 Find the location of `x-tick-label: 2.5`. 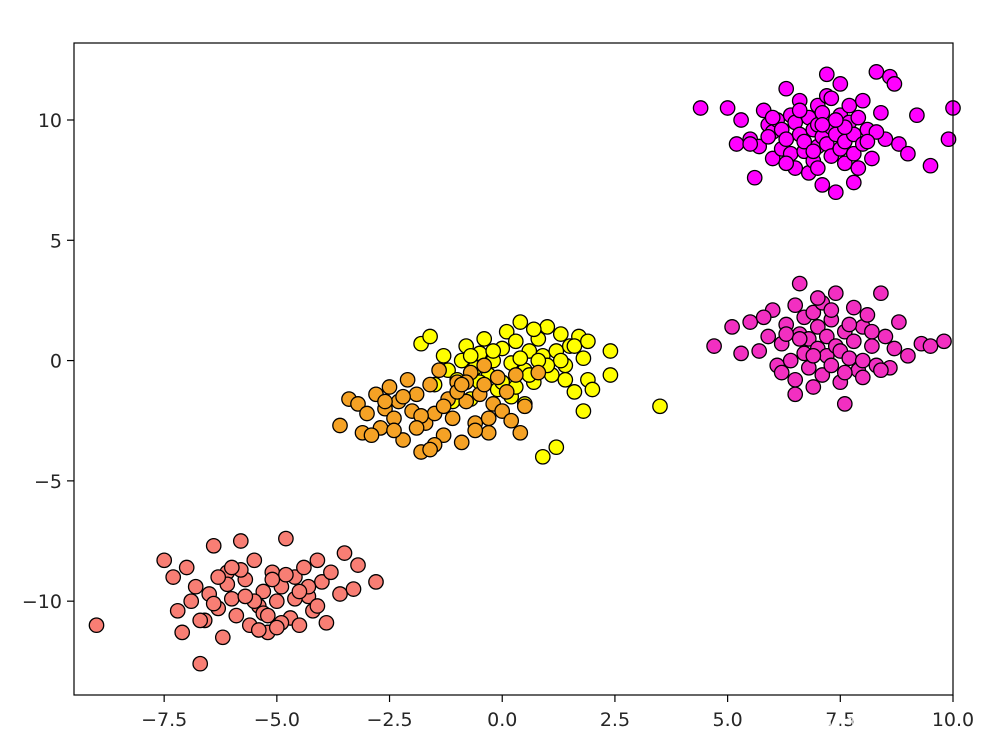

x-tick-label: 2.5 is located at coordinates (615, 720).